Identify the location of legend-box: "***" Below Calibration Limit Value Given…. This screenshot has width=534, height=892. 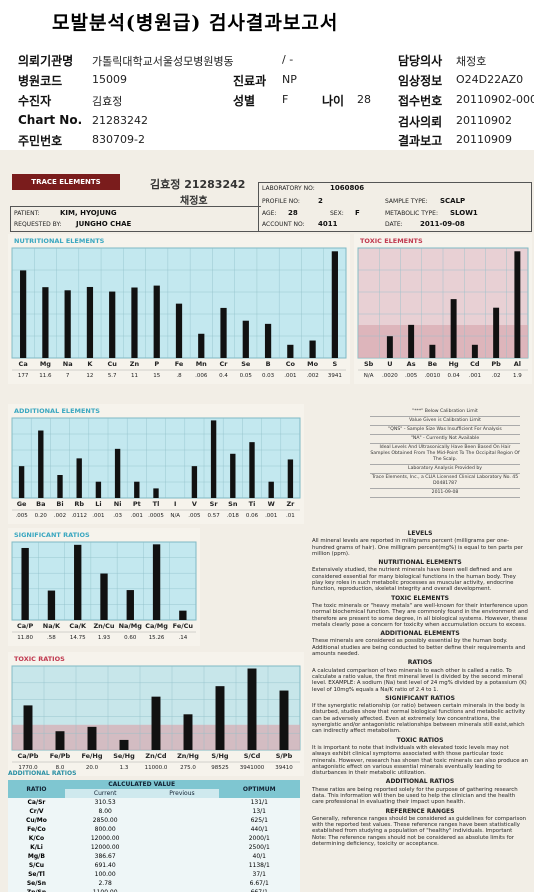
(445, 453).